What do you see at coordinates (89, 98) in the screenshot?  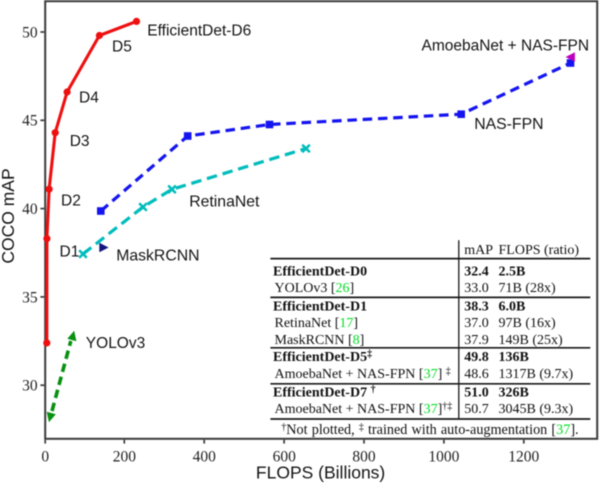 I see `svg-text: D4` at bounding box center [89, 98].